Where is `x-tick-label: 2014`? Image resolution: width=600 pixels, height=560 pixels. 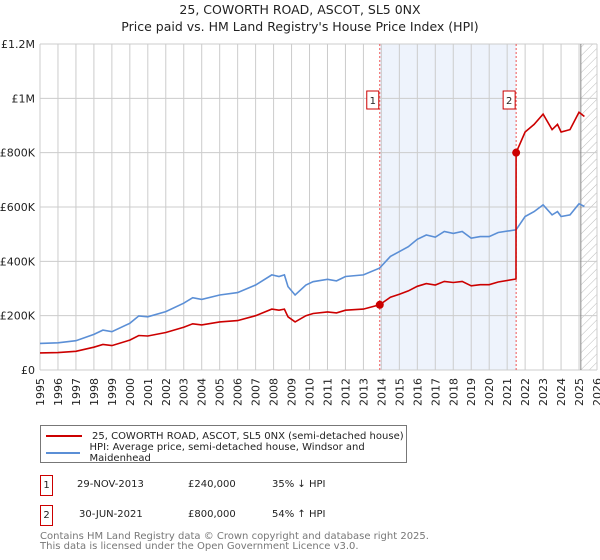 x-tick-label: 2014 is located at coordinates (381, 392).